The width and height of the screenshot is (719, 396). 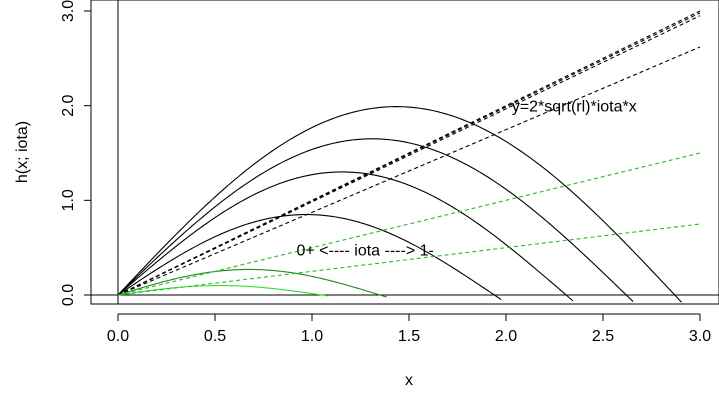 I want to click on annotation-text: 0+ <---- iota ----> 1-, so click(x=364, y=251).